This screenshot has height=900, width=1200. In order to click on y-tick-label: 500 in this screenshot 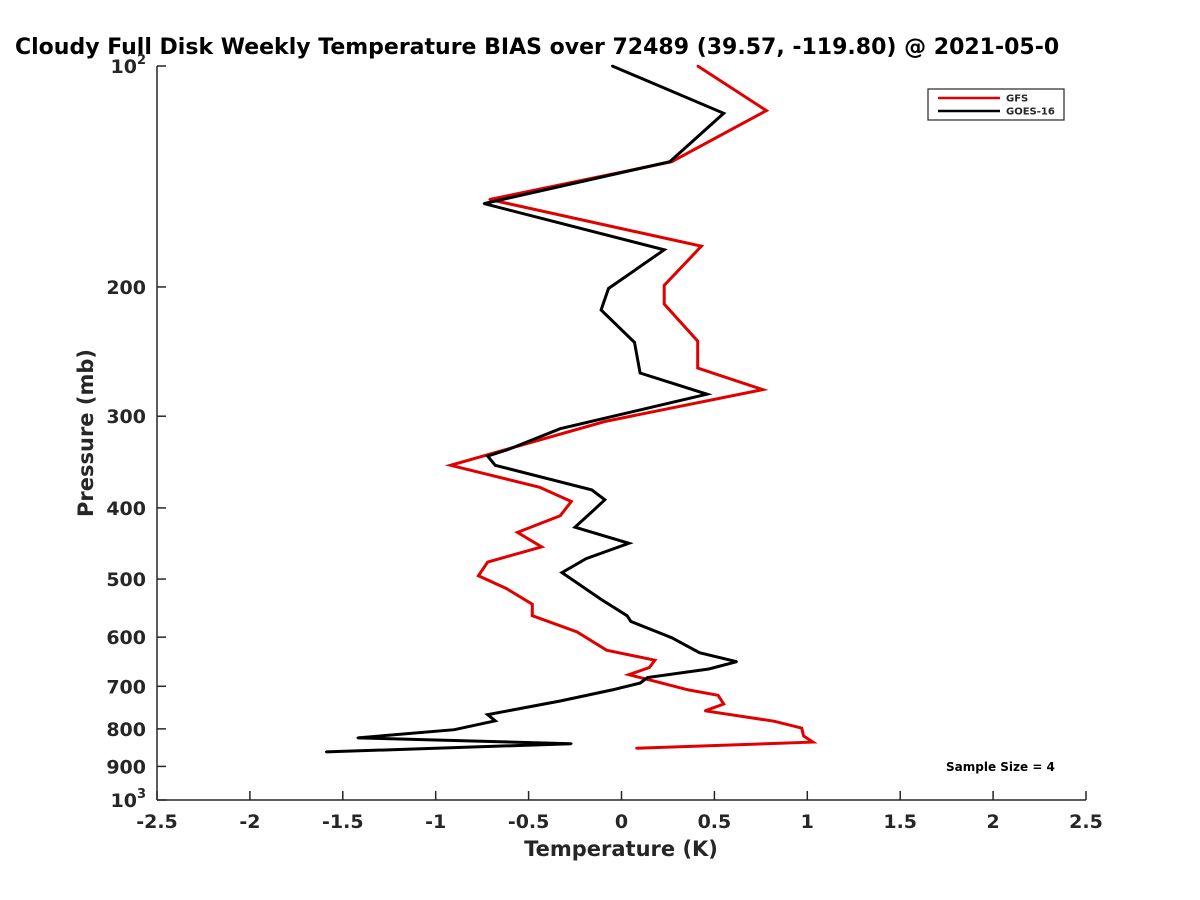, I will do `click(126, 580)`.